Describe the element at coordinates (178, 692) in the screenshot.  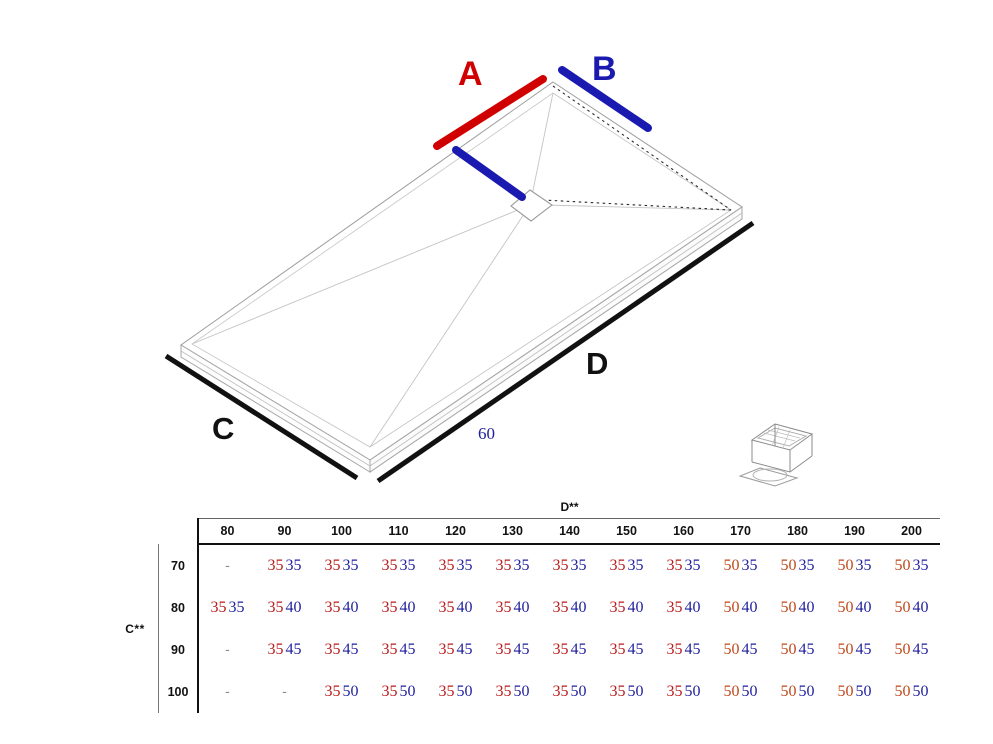
I see `row-header-100: 100` at that location.